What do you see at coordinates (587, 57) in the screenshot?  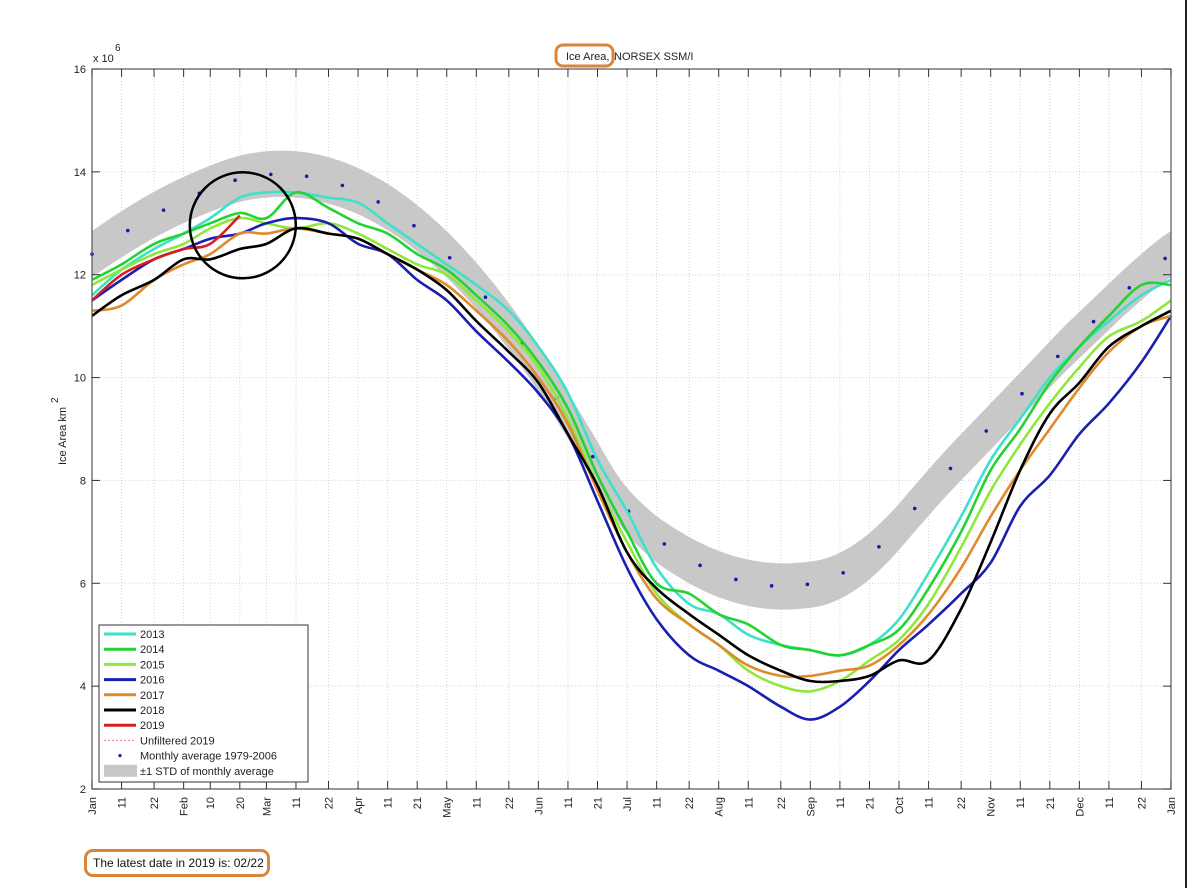 I see `chart-title-highlight: Ice Area,` at bounding box center [587, 57].